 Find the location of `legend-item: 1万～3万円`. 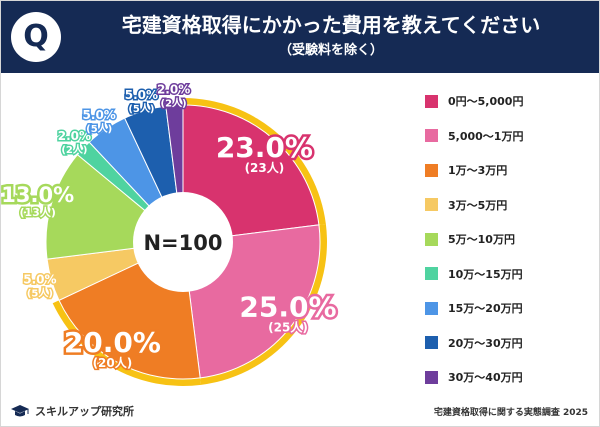

legend-item: 1万～3万円 is located at coordinates (466, 170).